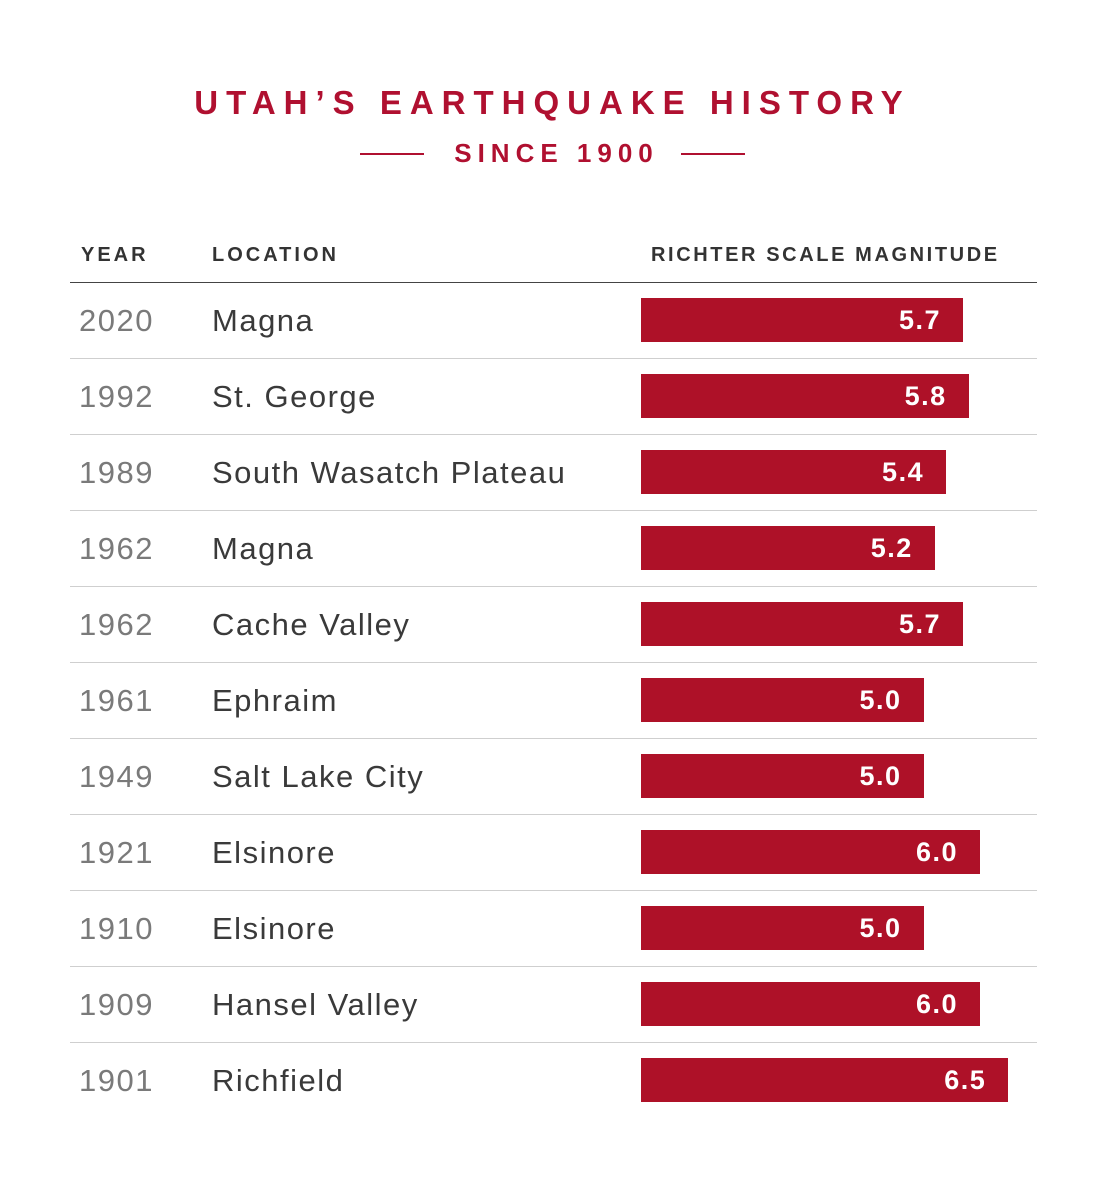 The image size is (1105, 1190). I want to click on magnitude-data-label: 5.4, so click(903, 472).